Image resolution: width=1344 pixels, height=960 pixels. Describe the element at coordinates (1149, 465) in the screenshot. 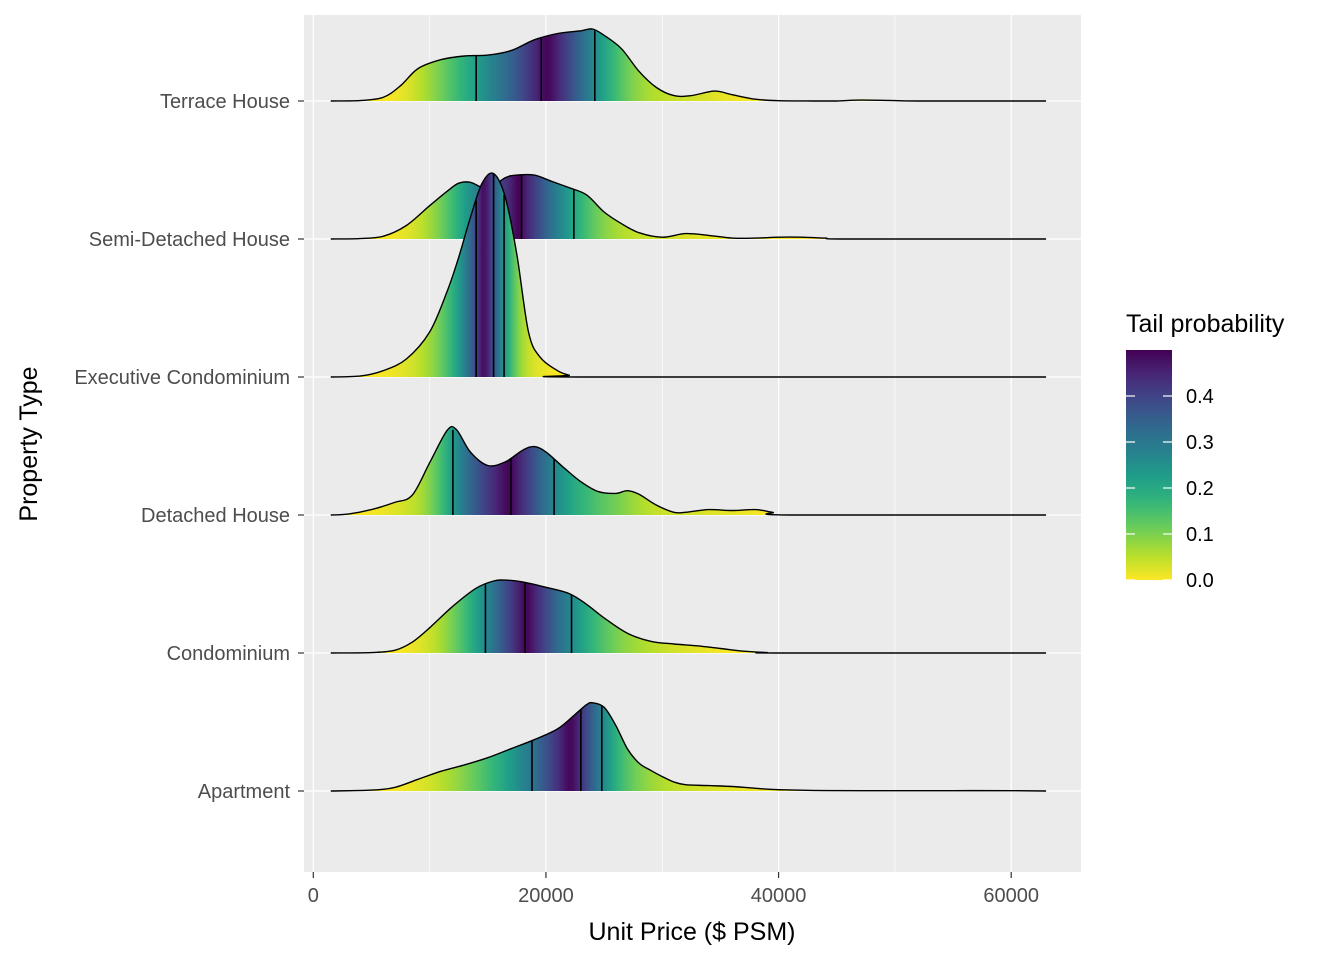

I see `legend-colorbar` at that location.